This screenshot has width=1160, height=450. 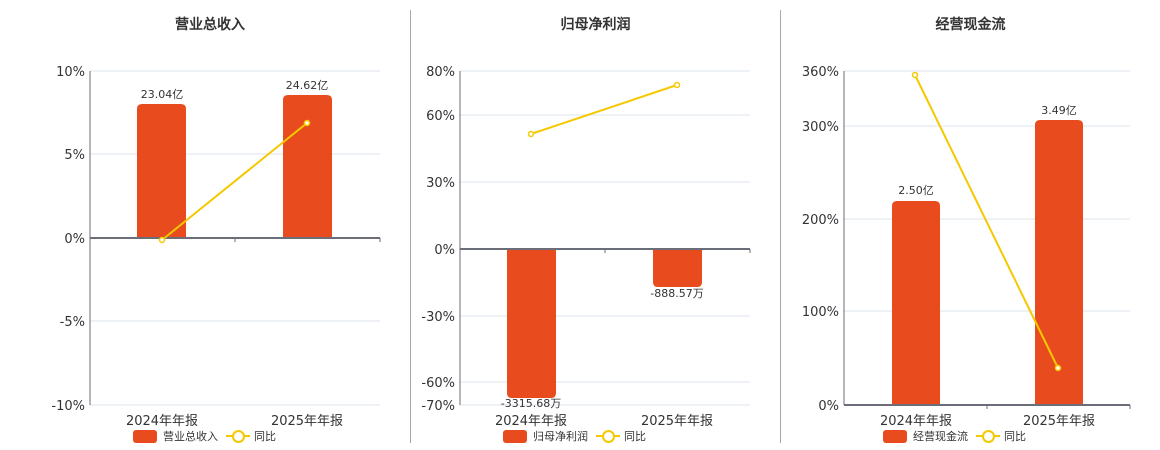 I want to click on y-tick: 300%, so click(x=820, y=127).